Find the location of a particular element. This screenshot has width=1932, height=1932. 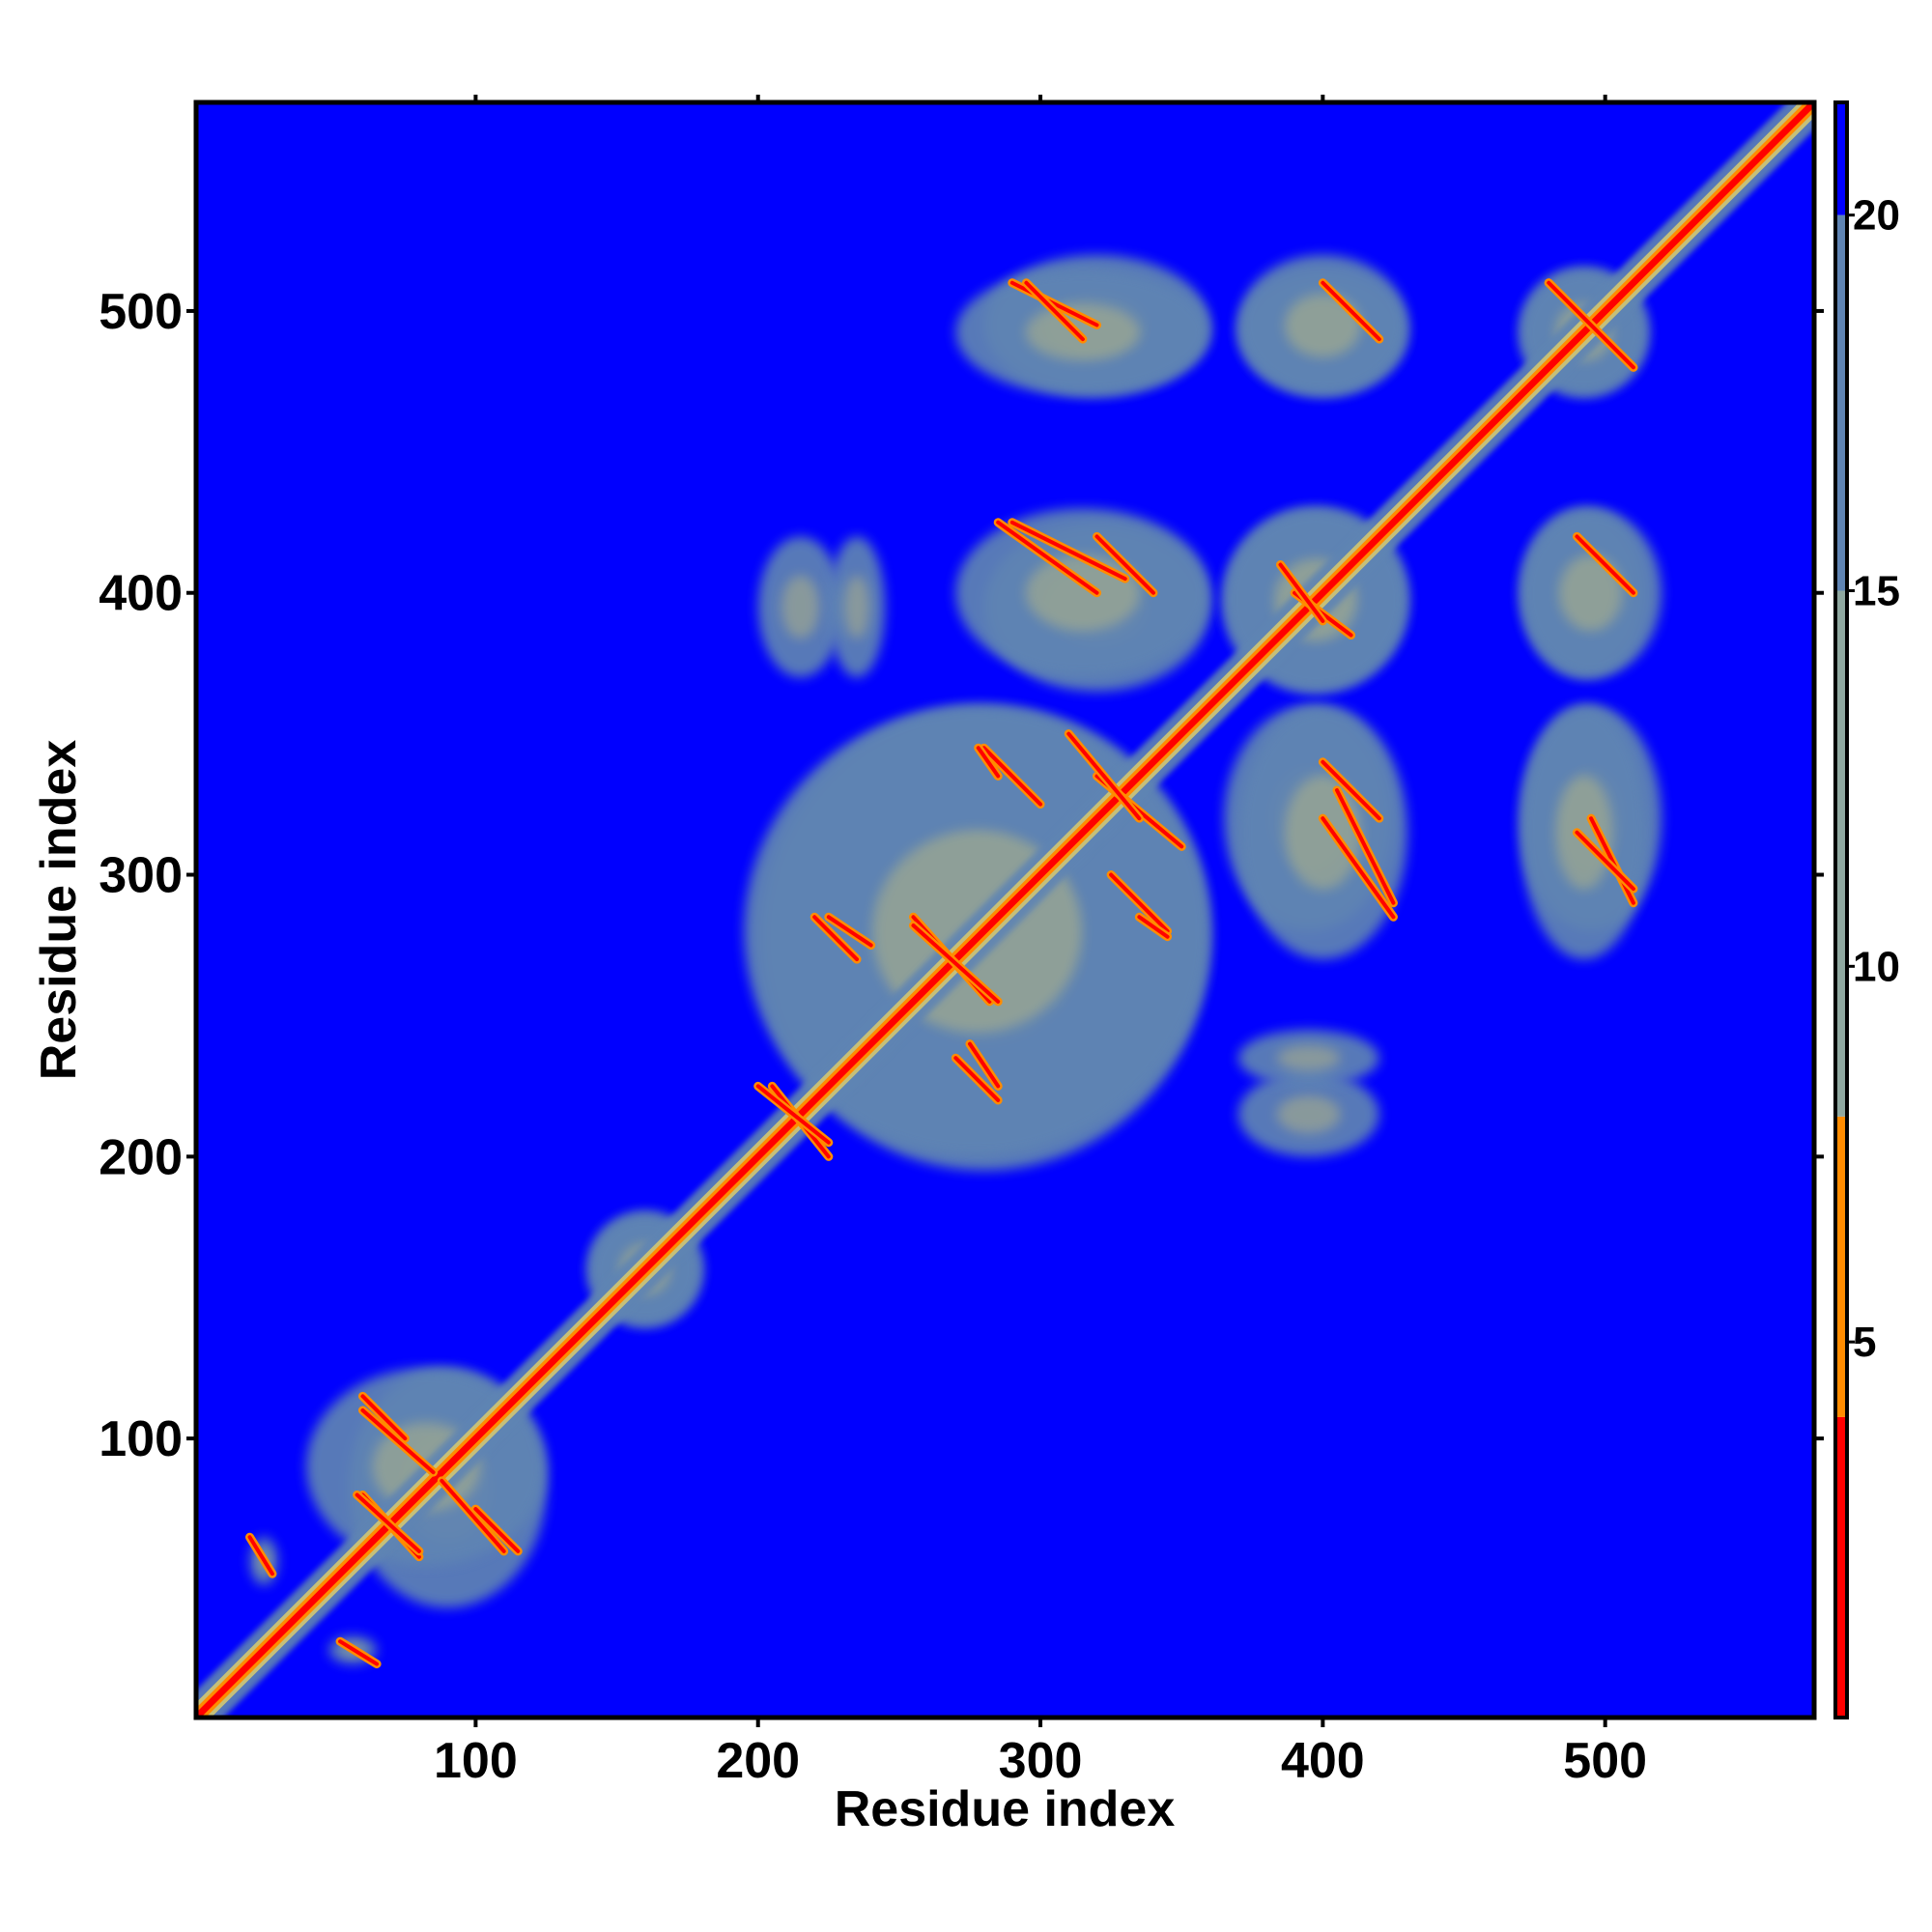

x-axis-title: Residue index is located at coordinates (1005, 1809).